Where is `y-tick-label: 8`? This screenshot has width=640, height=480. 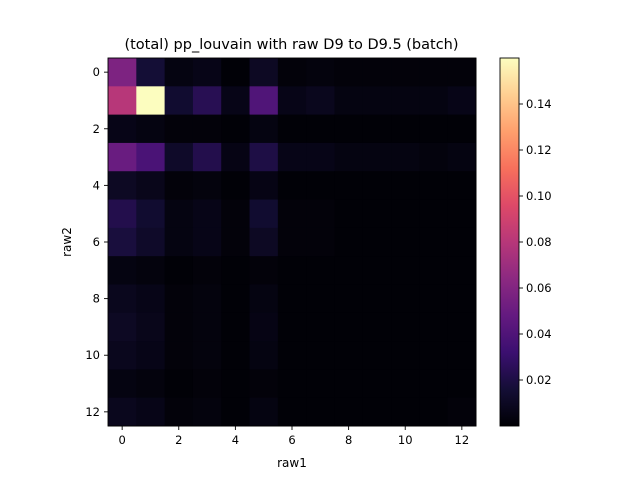
y-tick-label: 8 is located at coordinates (96, 299).